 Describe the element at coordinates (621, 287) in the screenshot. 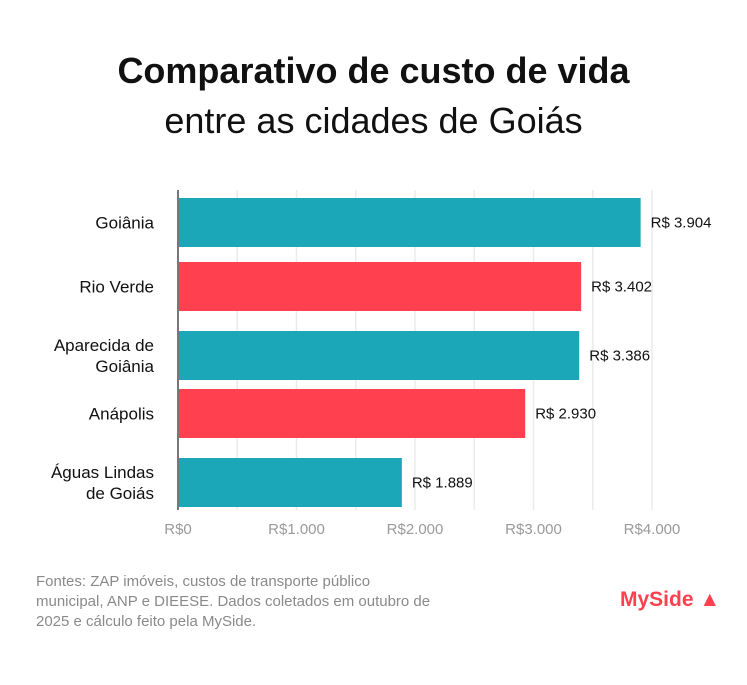

I see `data-label: R$ 3.402` at that location.